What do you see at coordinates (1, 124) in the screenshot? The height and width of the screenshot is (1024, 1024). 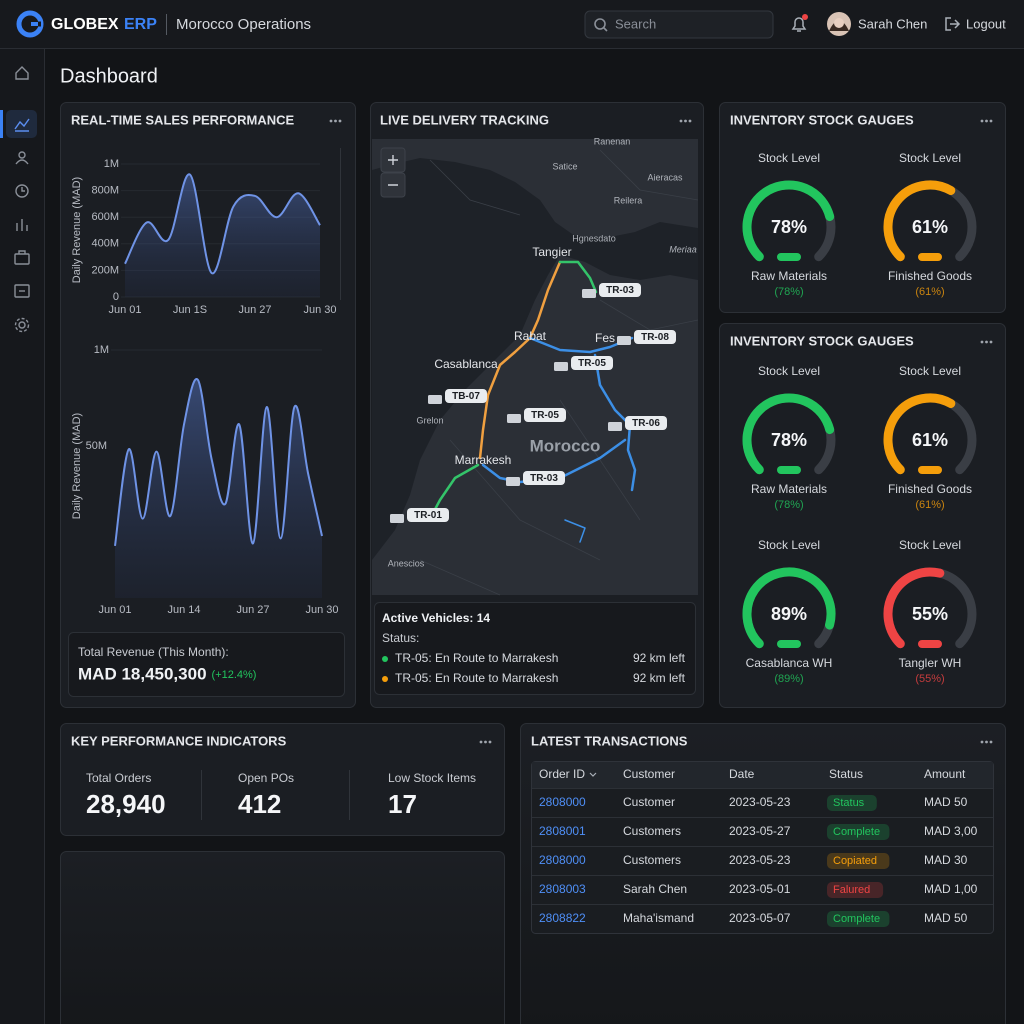 I see `sidebar-active-bar` at bounding box center [1, 124].